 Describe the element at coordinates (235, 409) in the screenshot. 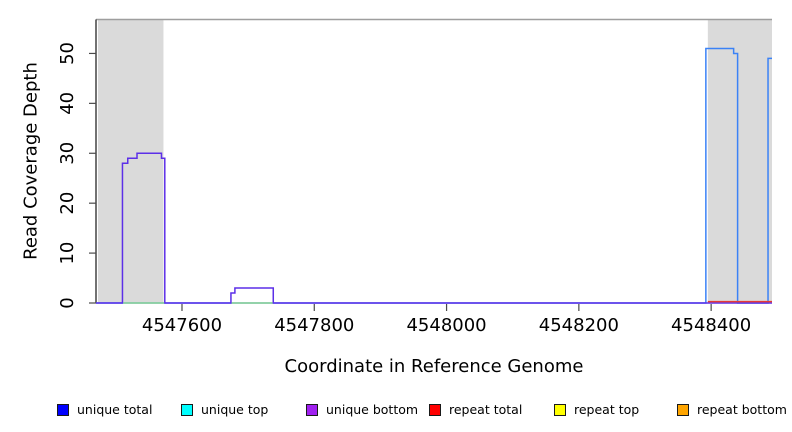

I see `legend-label: unique top` at that location.